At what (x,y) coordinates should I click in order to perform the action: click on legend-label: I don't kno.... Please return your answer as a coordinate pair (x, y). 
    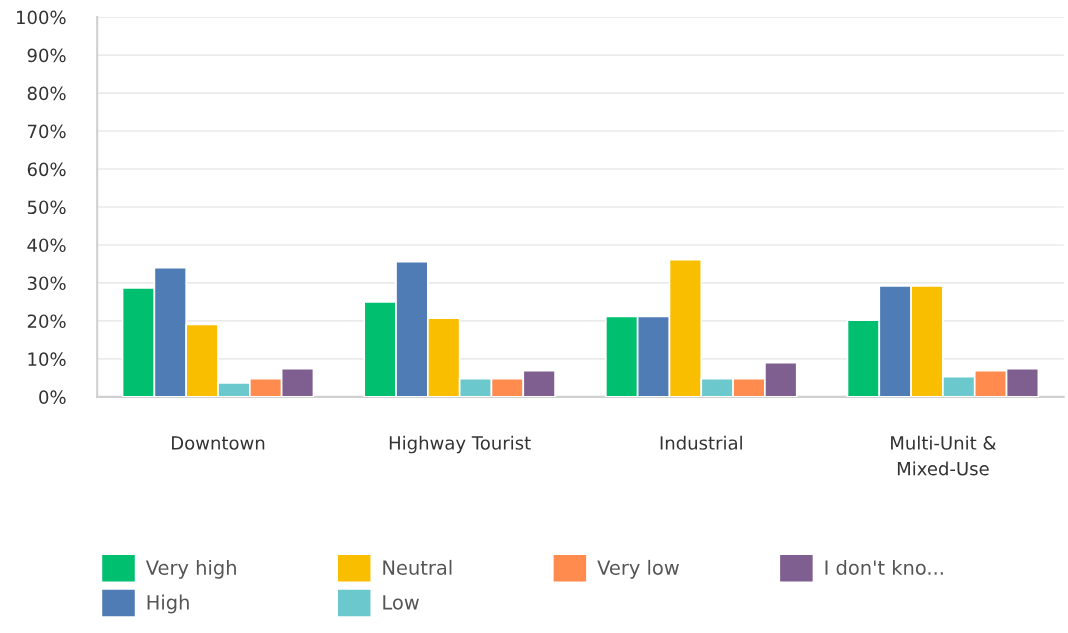
    Looking at the image, I should click on (884, 567).